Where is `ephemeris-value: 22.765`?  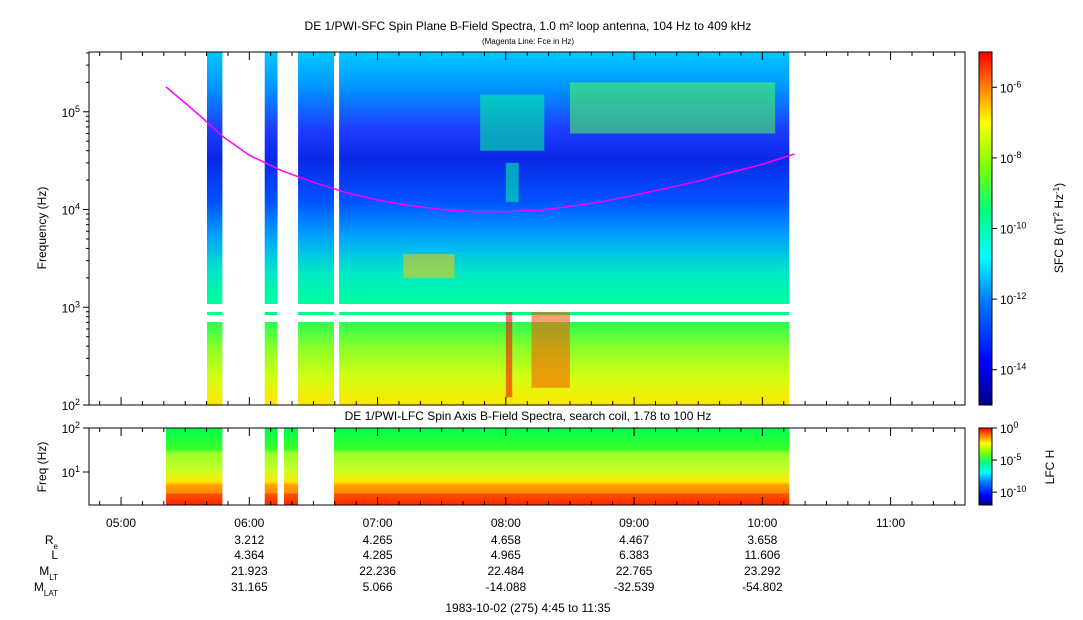 ephemeris-value: 22.765 is located at coordinates (634, 571).